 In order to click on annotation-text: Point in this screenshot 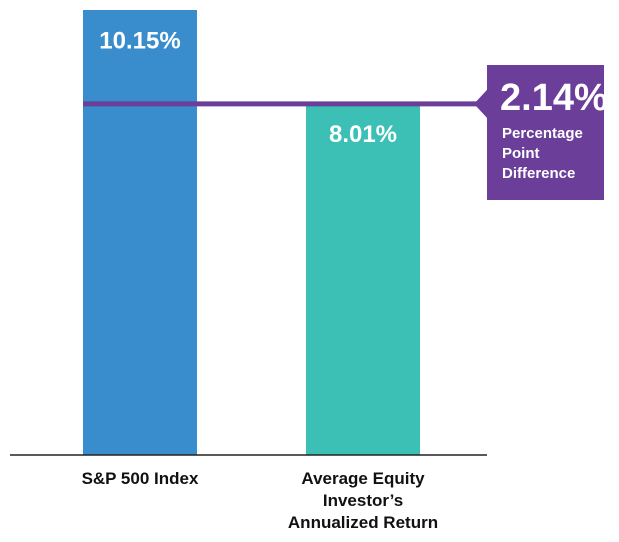, I will do `click(521, 153)`.